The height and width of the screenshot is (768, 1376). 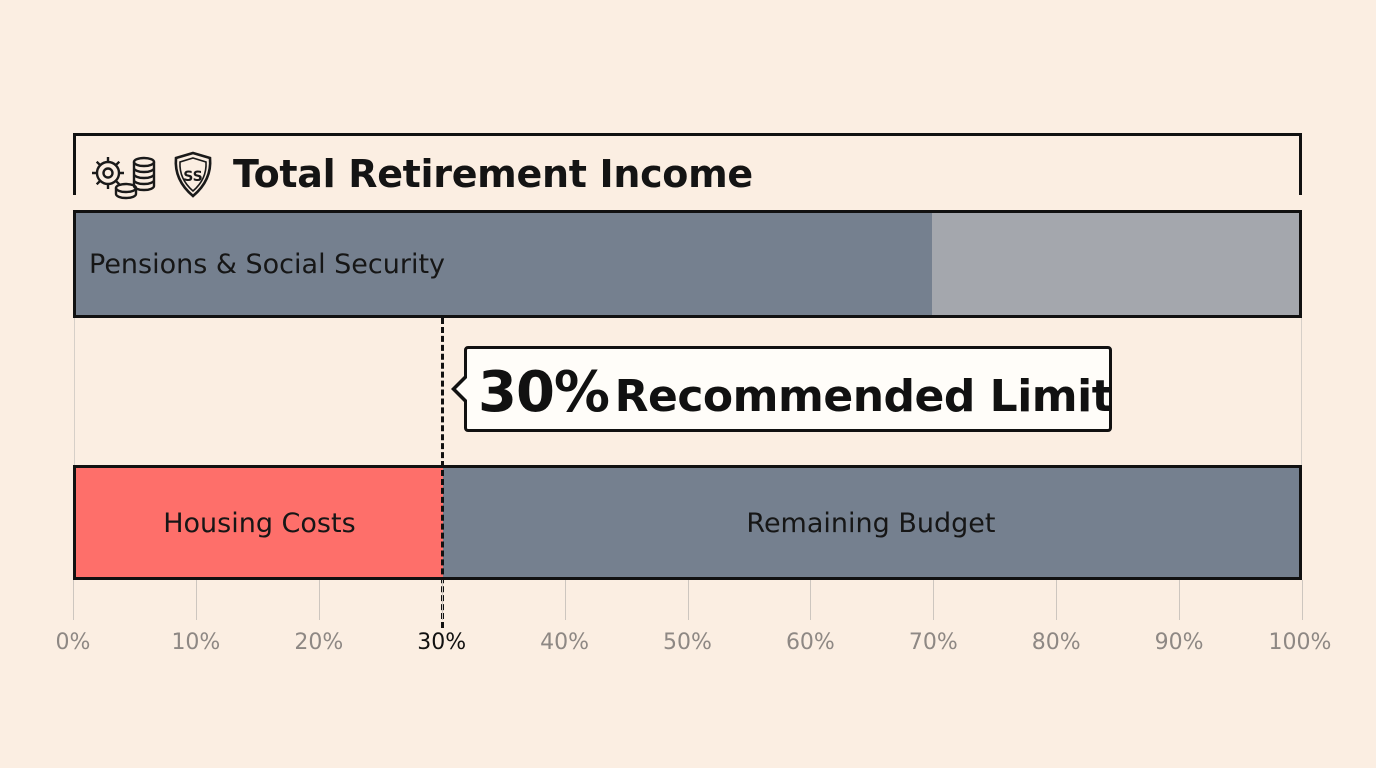 I want to click on income-bar: Pensions & Social Security, so click(x=687, y=264).